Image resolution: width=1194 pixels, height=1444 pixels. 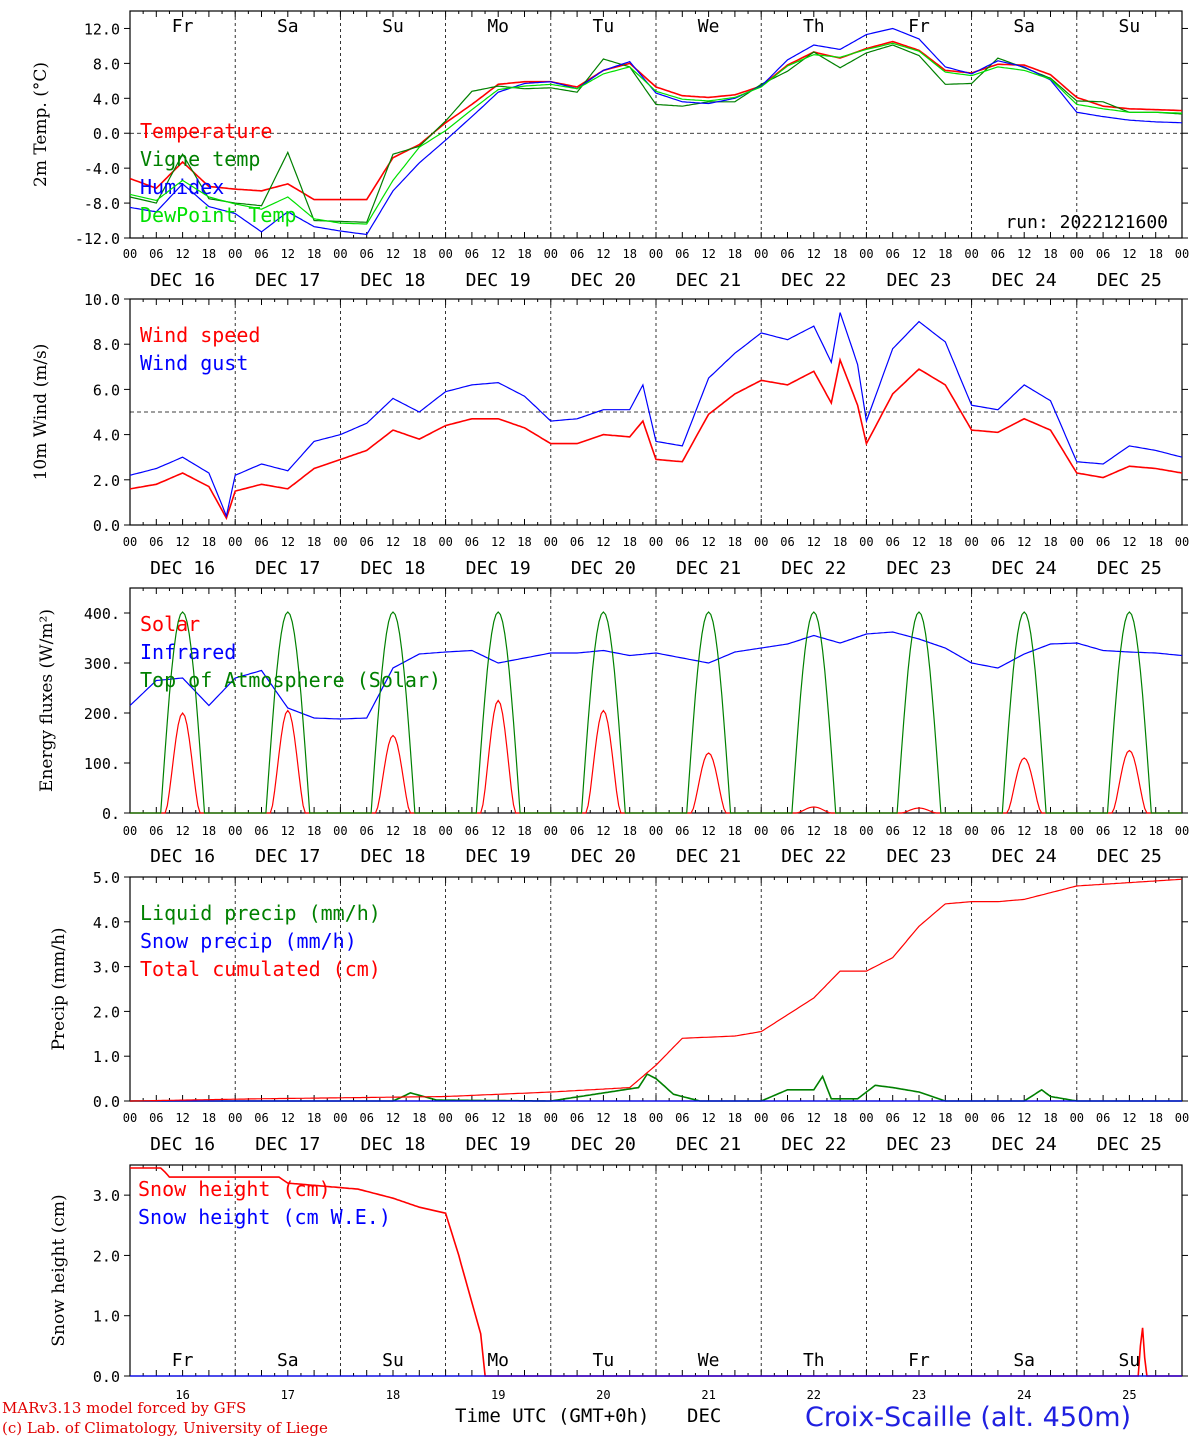 I want to click on plot-frame, so click(x=656, y=700).